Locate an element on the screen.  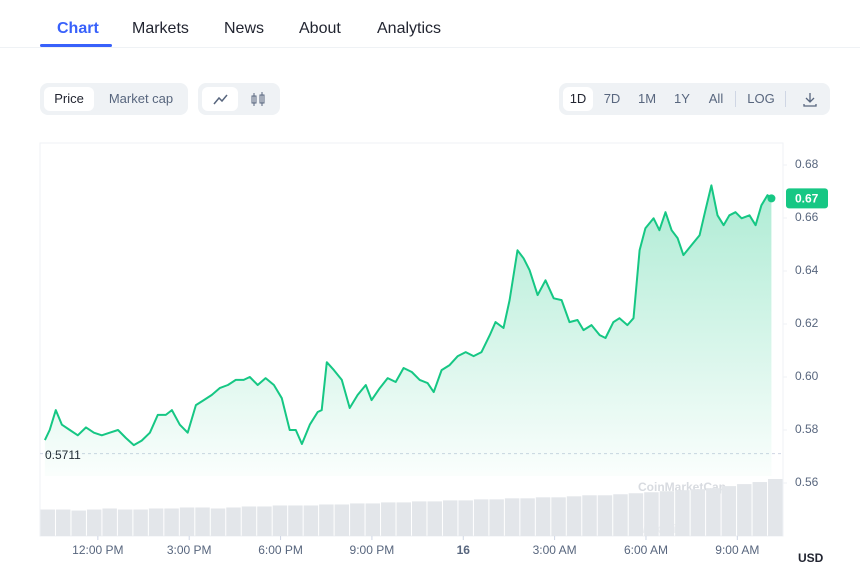
x-tick-label: 3:00 AM is located at coordinates (555, 550).